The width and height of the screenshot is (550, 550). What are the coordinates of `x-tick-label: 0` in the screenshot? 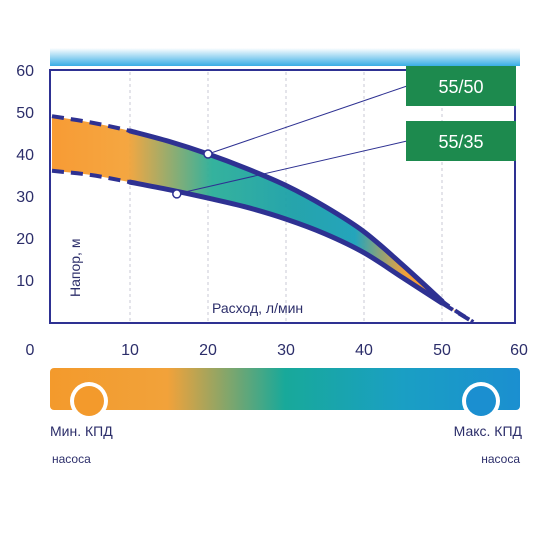 It's located at (30, 350).